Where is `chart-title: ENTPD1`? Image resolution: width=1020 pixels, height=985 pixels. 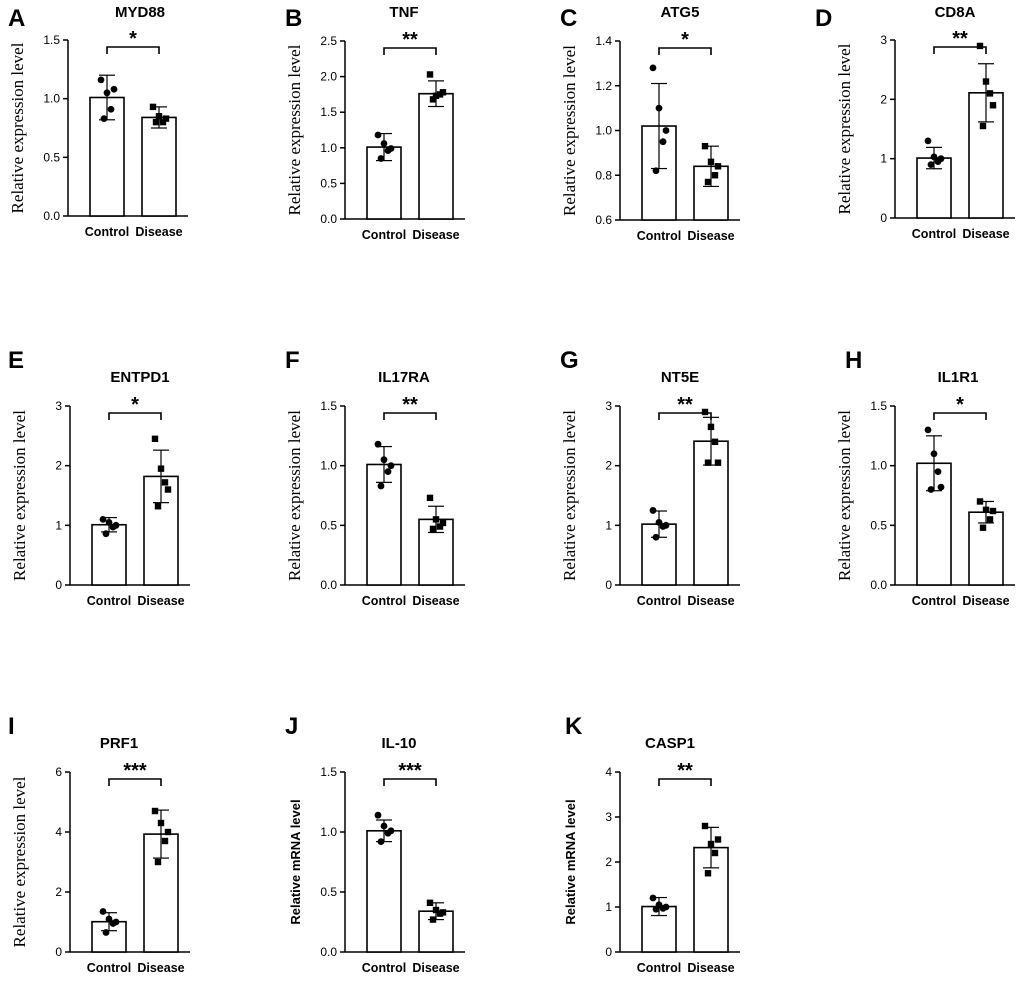
chart-title: ENTPD1 is located at coordinates (139, 377).